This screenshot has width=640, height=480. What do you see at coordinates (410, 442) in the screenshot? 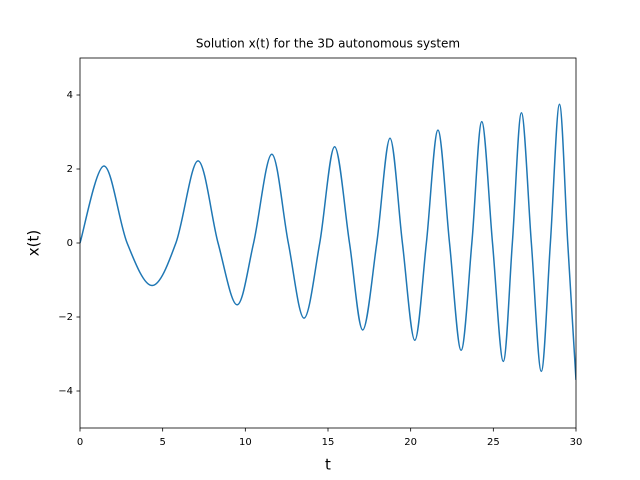
I see `x-tick-label: 20` at bounding box center [410, 442].